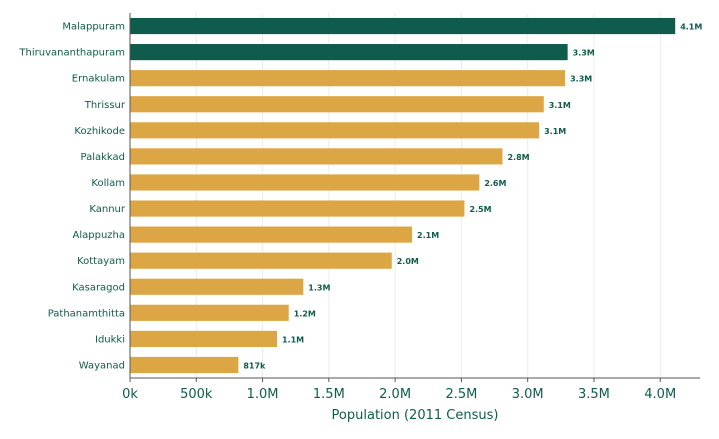 The height and width of the screenshot is (439, 719). Describe the element at coordinates (305, 313) in the screenshot. I see `value-label: 1.2M` at that location.